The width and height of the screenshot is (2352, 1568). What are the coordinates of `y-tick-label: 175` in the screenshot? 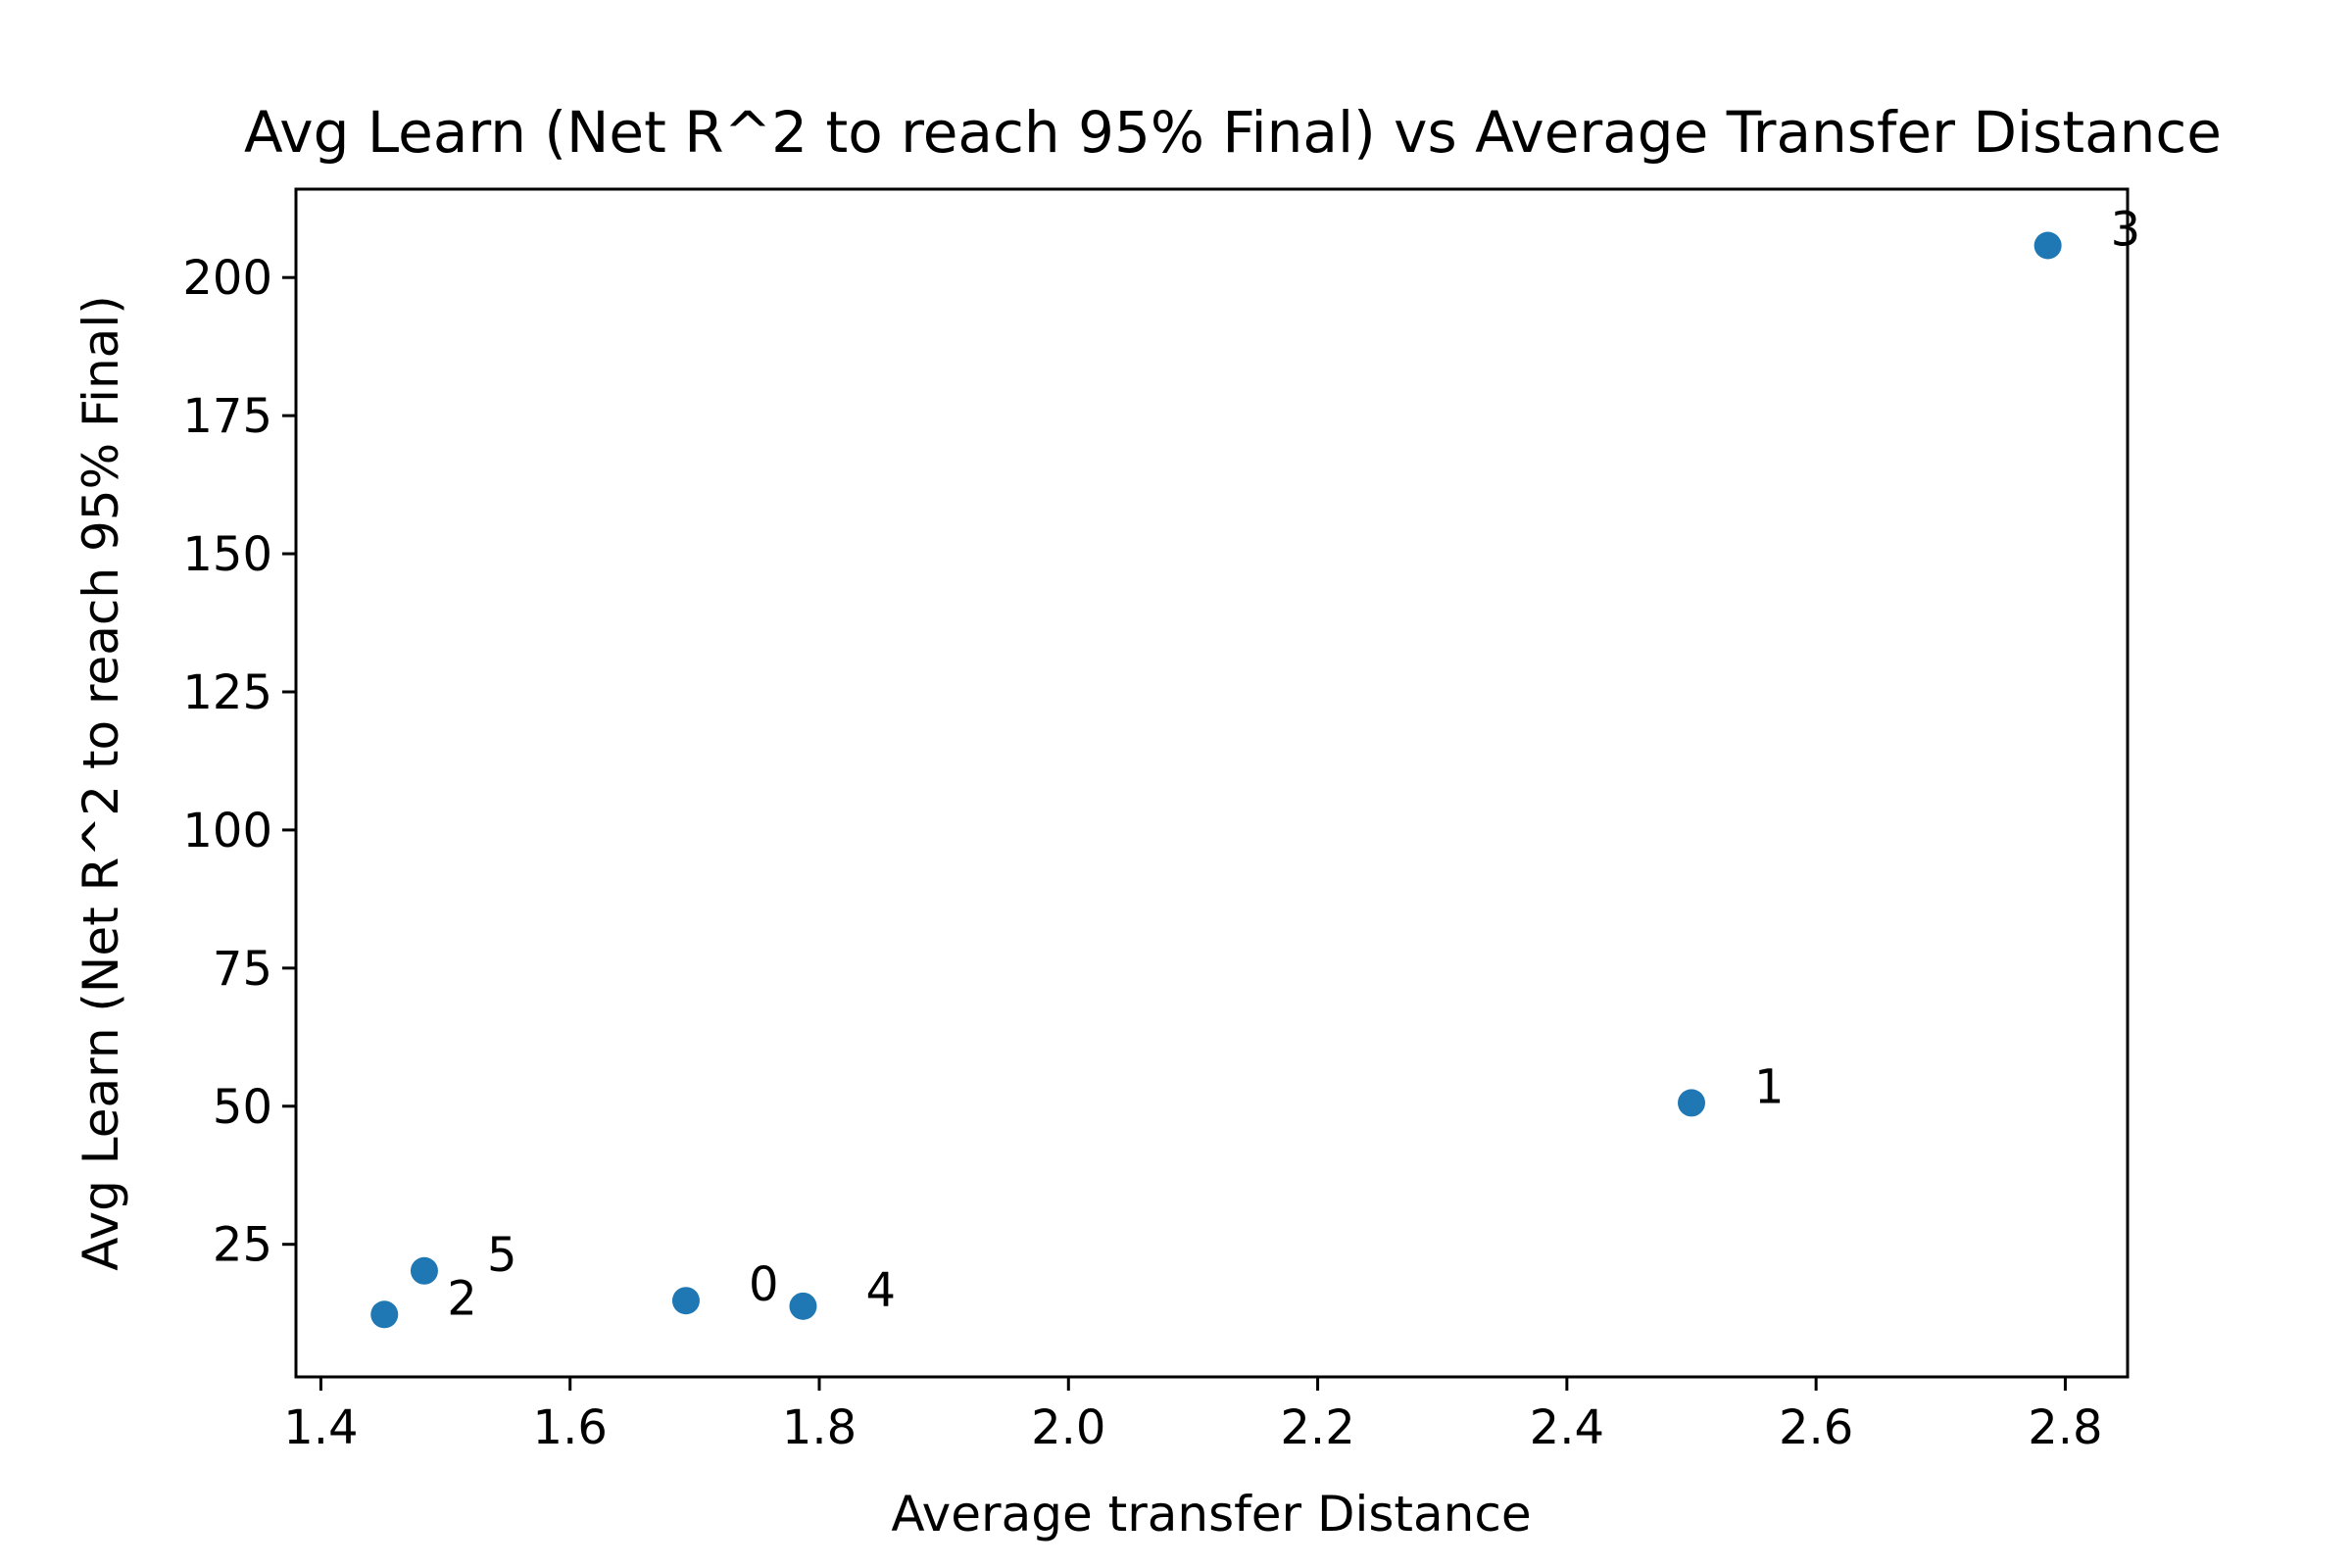 It's located at (227, 416).